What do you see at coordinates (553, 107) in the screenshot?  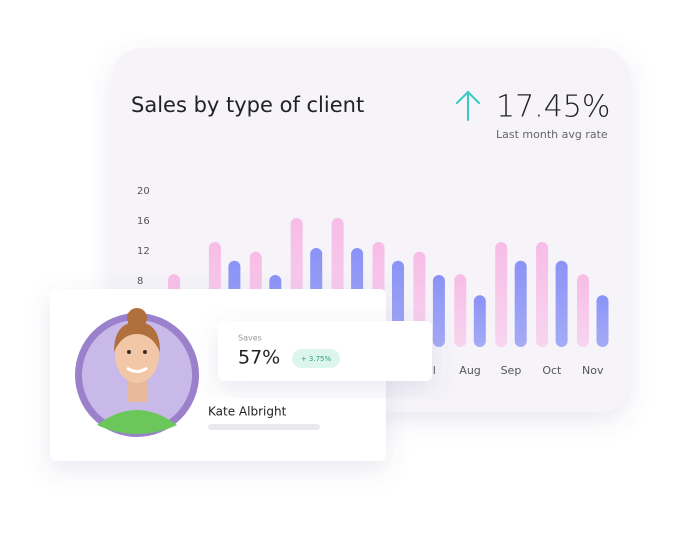 I see `kpi-value: 17.45%` at bounding box center [553, 107].